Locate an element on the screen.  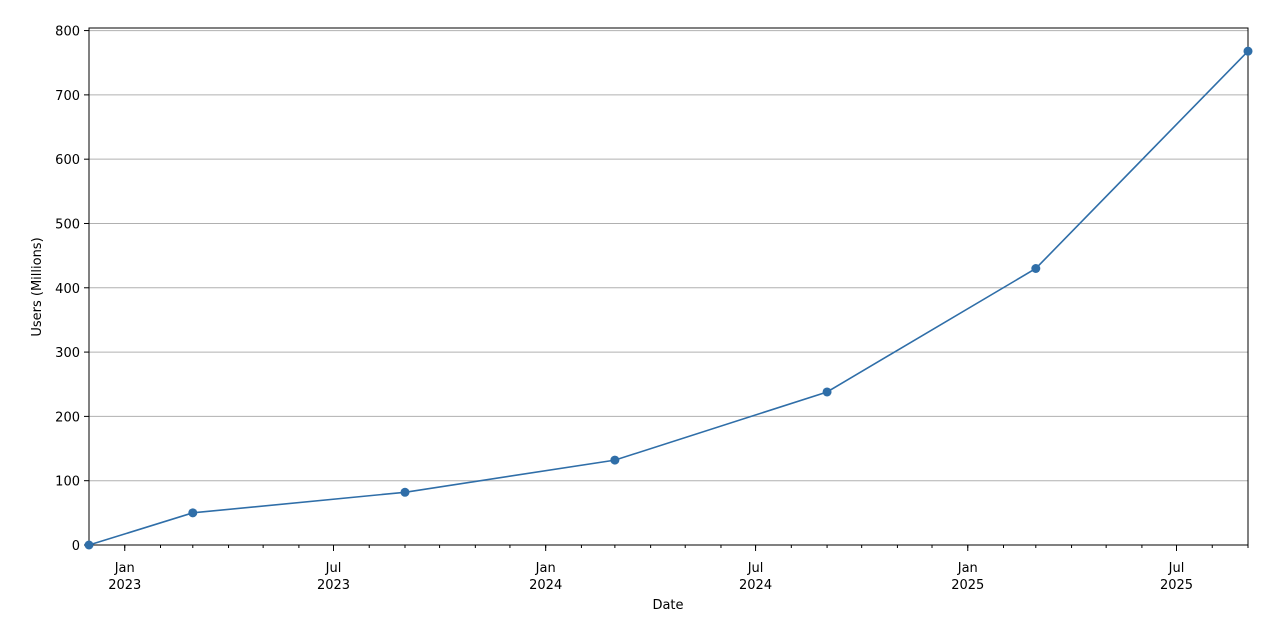
y-tick-label: 500 is located at coordinates (67, 224).